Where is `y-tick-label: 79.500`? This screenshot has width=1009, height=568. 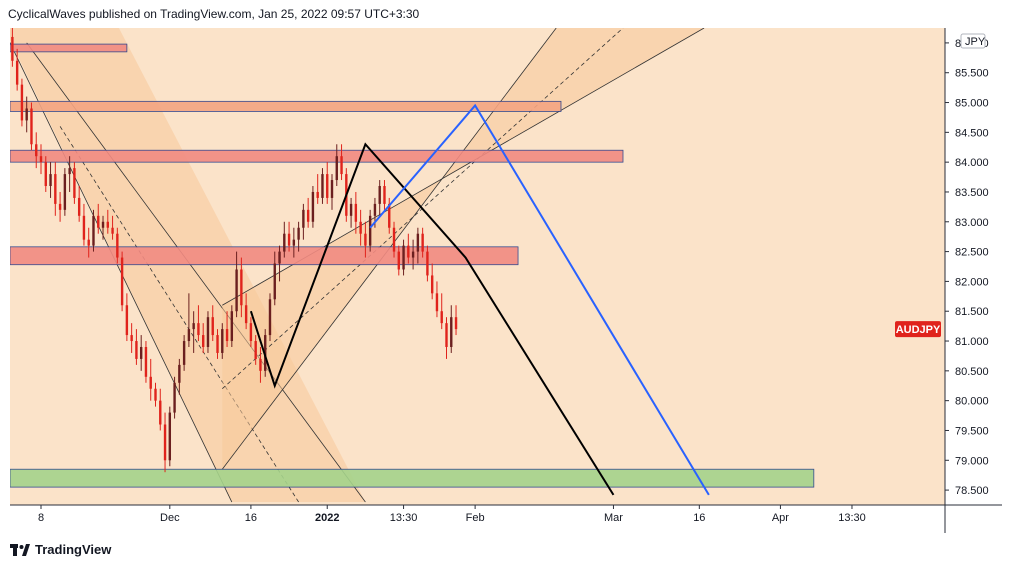
y-tick-label: 79.500 is located at coordinates (972, 431).